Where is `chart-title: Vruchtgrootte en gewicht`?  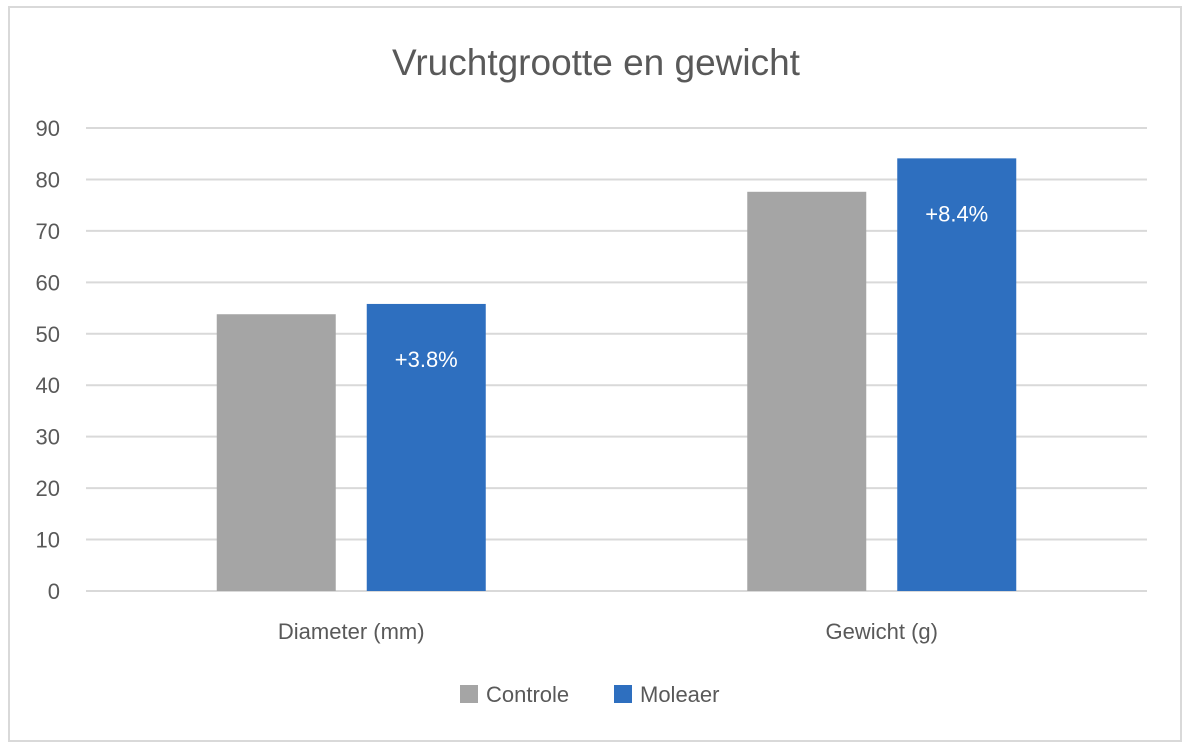 chart-title: Vruchtgrootte en gewicht is located at coordinates (596, 62).